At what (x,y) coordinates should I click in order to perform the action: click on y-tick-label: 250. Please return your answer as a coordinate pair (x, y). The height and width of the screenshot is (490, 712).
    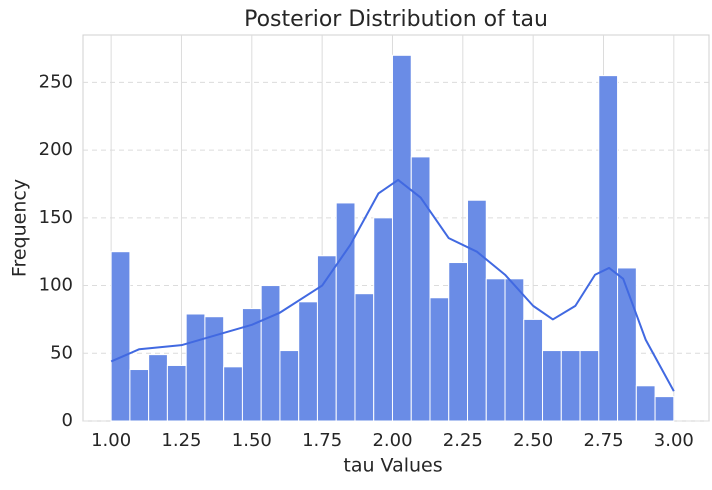
    Looking at the image, I should click on (56, 81).